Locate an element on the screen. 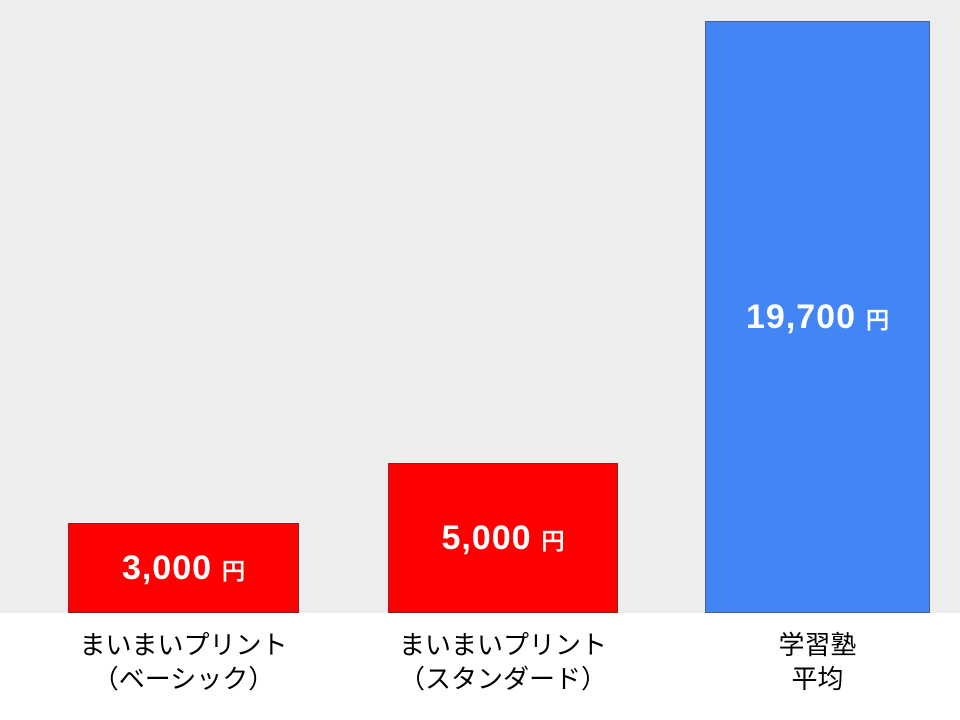  bar-value-label: 19,700 円 is located at coordinates (817, 317).